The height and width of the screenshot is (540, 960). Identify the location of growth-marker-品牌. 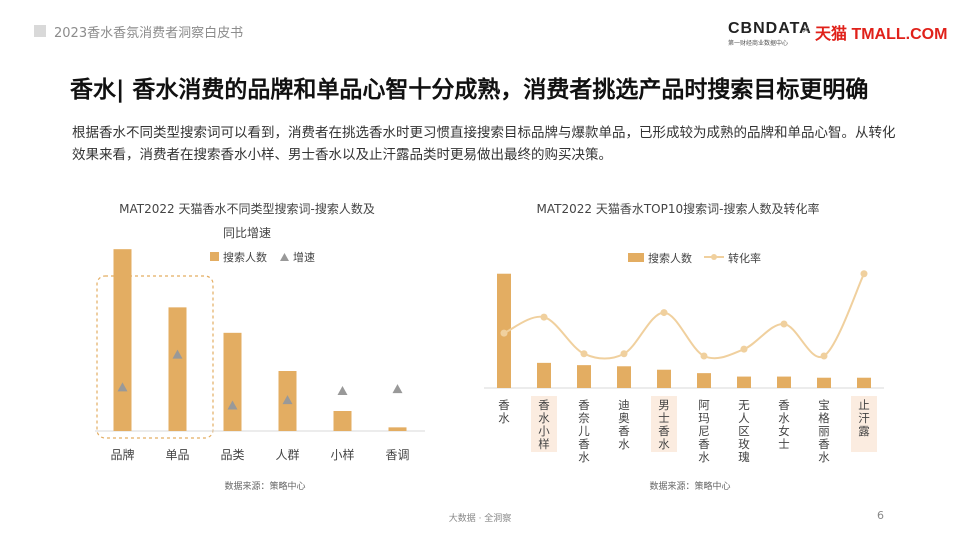
(122, 387).